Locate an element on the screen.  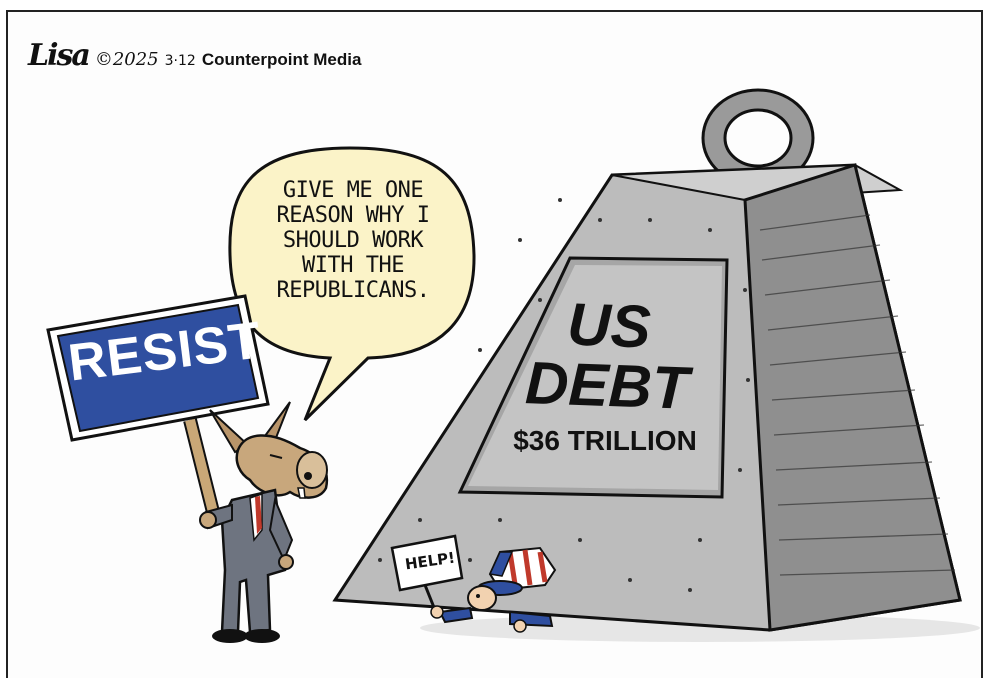
speech-line: REPUBLICANS. is located at coordinates (353, 290).